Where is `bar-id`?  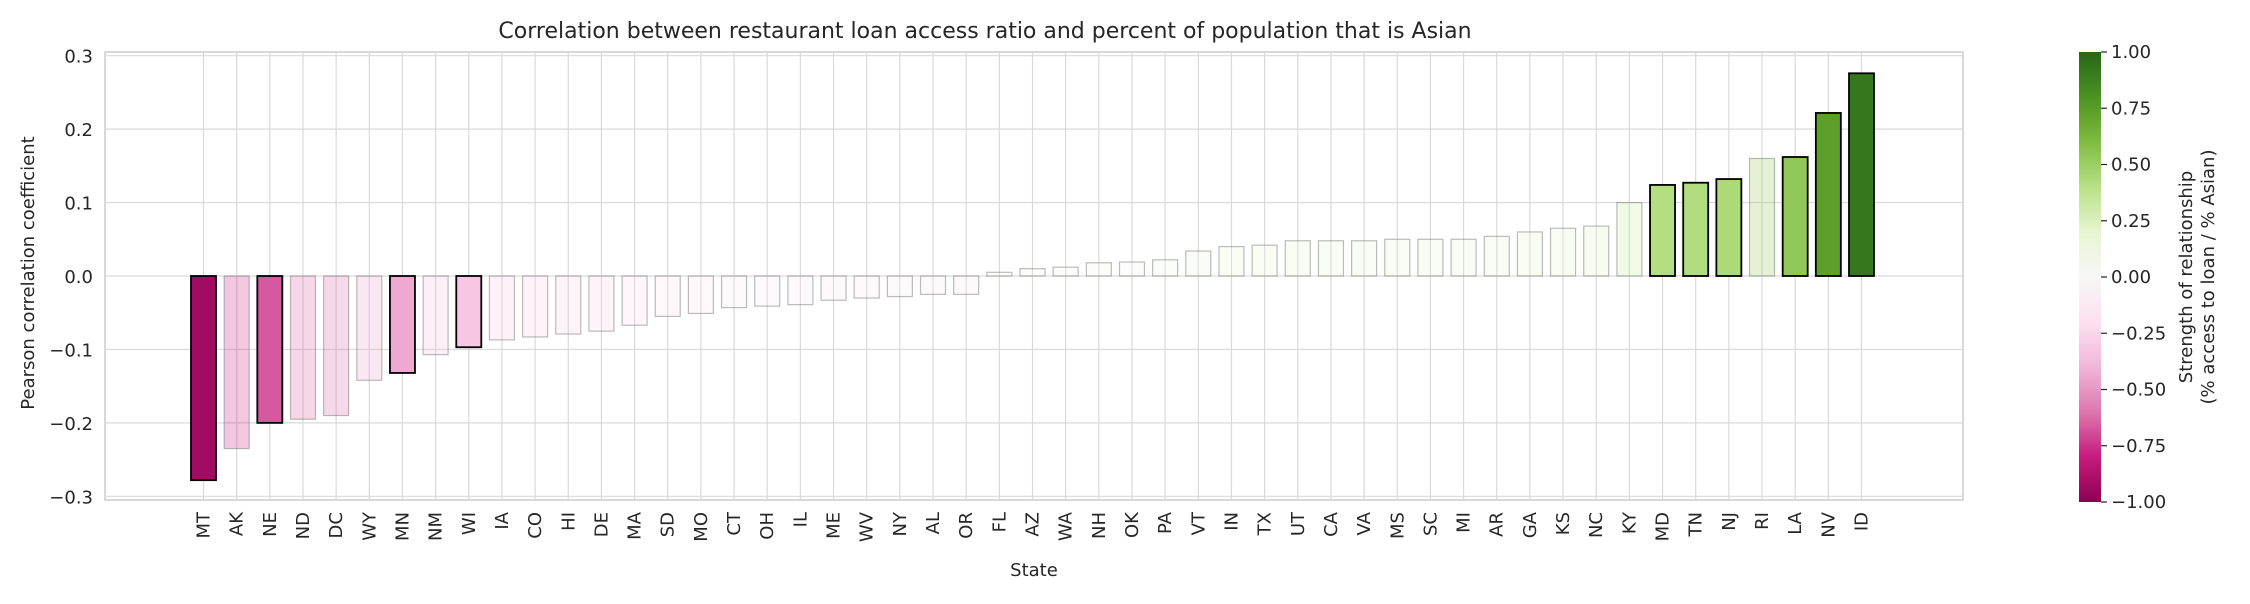
bar-id is located at coordinates (1861, 174).